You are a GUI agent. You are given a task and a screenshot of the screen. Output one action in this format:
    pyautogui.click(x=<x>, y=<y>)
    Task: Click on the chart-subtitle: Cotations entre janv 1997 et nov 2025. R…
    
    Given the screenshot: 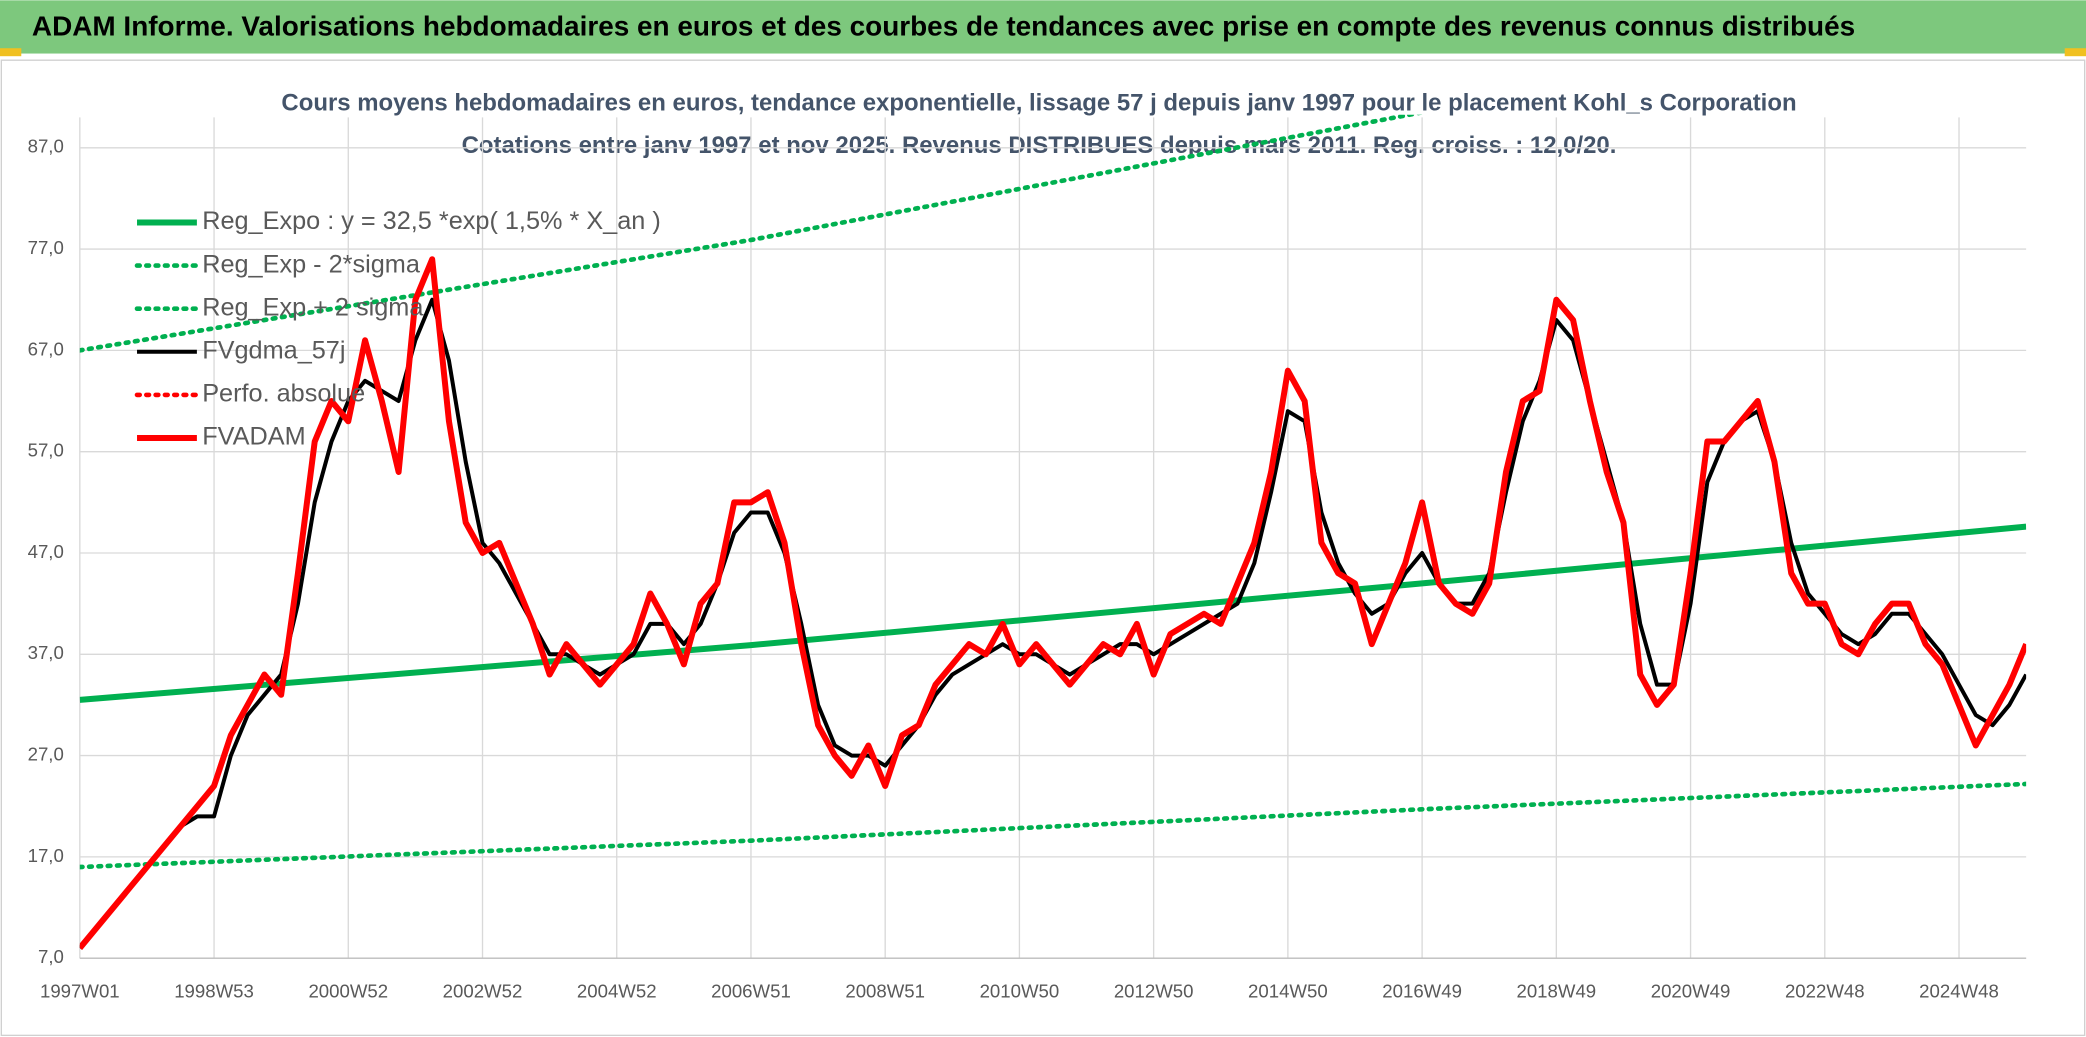 What is the action you would take?
    pyautogui.click(x=1039, y=145)
    